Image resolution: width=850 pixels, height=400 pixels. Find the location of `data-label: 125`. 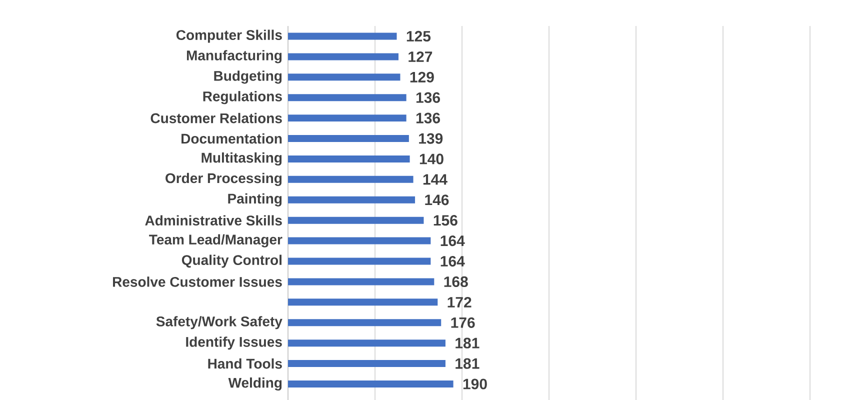

data-label: 125 is located at coordinates (418, 36).